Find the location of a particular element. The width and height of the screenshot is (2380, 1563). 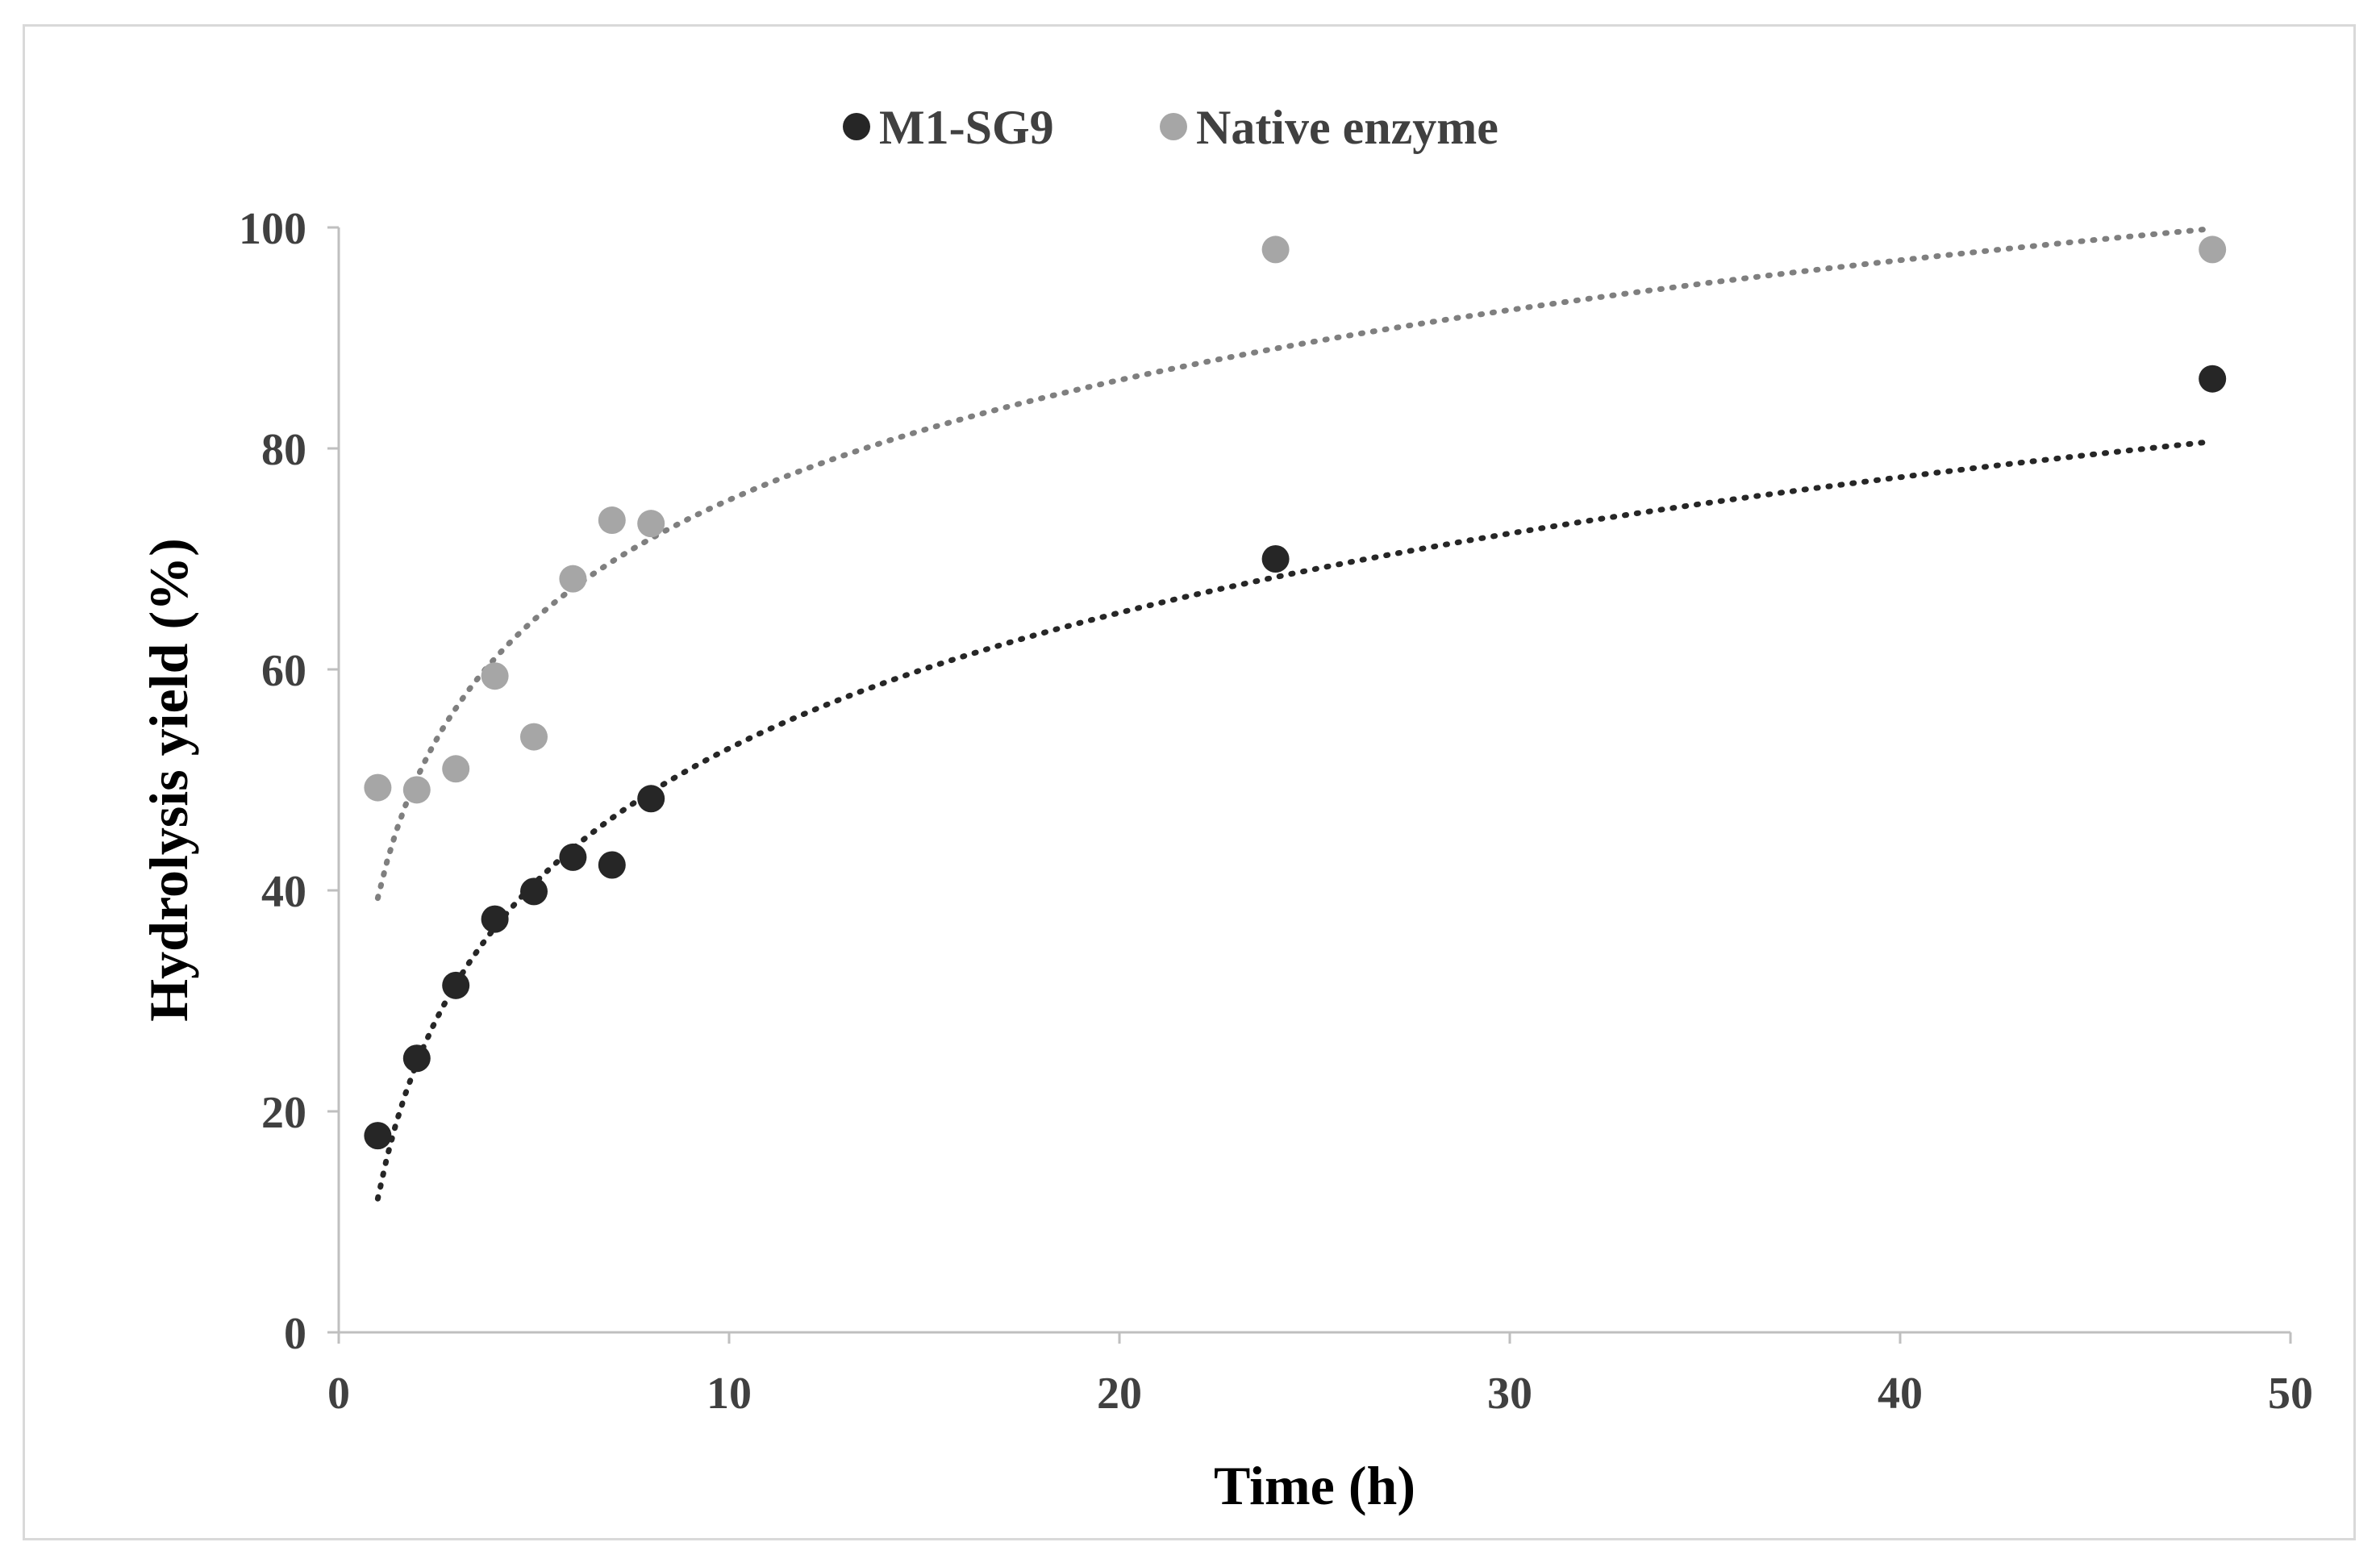

legend-label-series-0: M1-SG9 is located at coordinates (966, 127).